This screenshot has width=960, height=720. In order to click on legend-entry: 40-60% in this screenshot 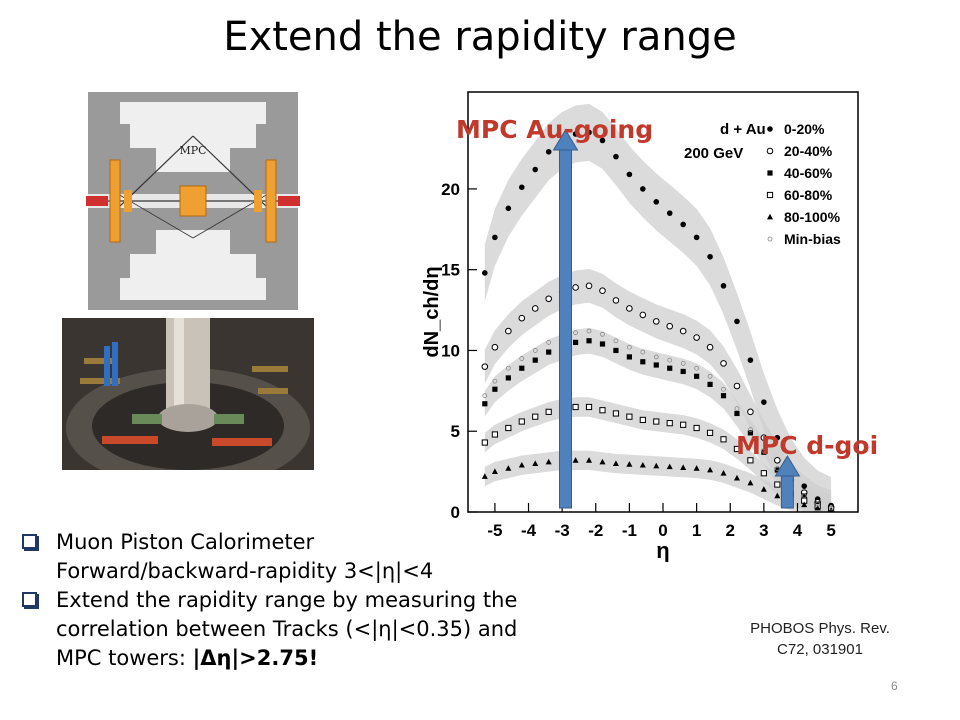, I will do `click(808, 173)`.